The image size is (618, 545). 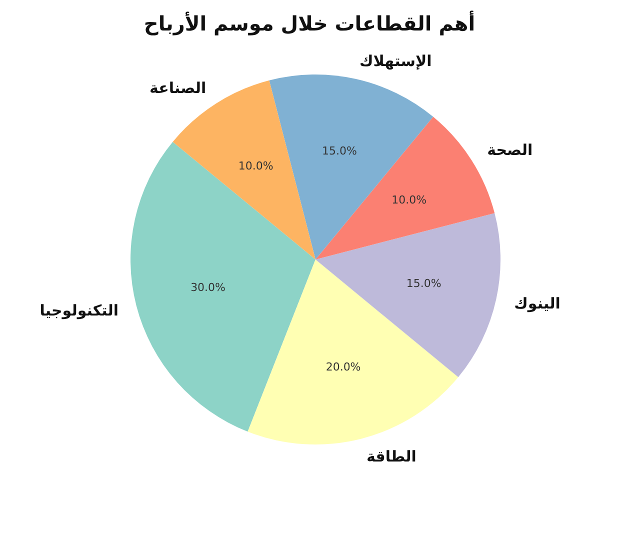 I want to click on slice-label: الصحة, so click(x=510, y=150).